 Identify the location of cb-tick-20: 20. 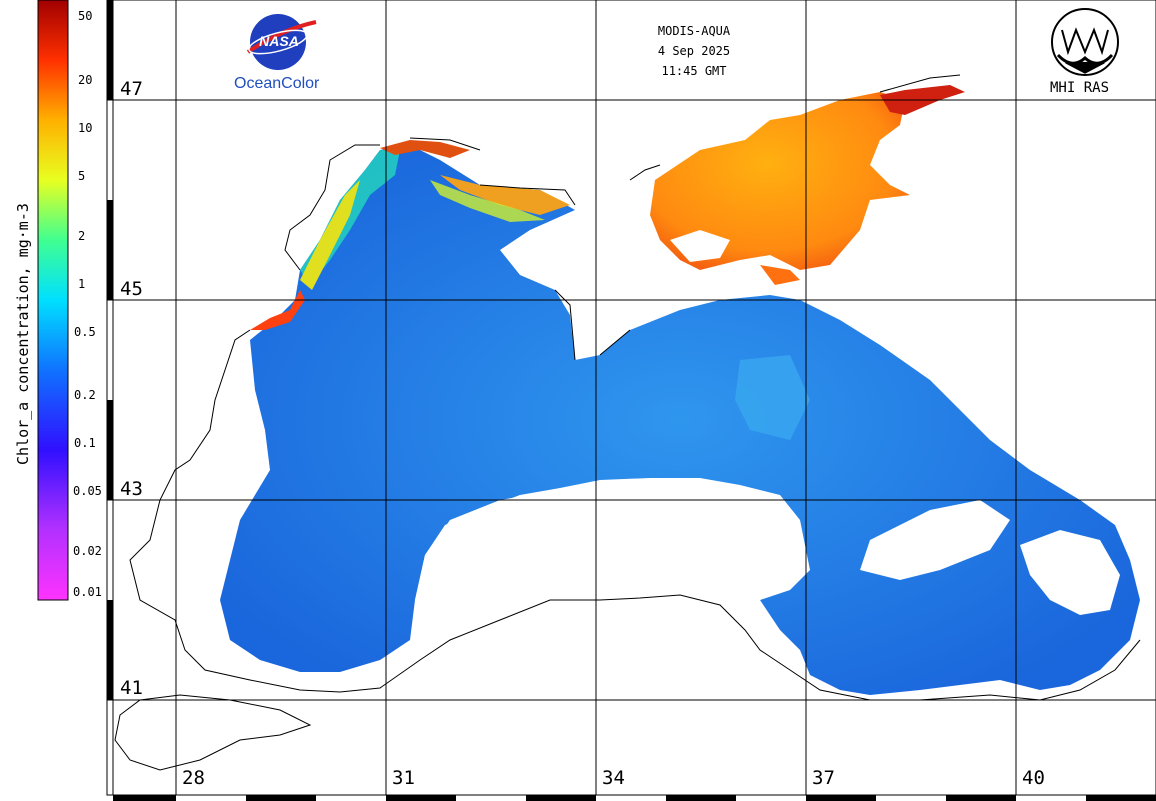
(85, 80).